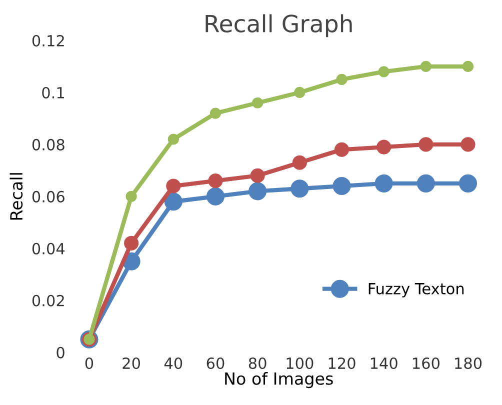  Describe the element at coordinates (426, 363) in the screenshot. I see `x-tick-label: 160` at that location.